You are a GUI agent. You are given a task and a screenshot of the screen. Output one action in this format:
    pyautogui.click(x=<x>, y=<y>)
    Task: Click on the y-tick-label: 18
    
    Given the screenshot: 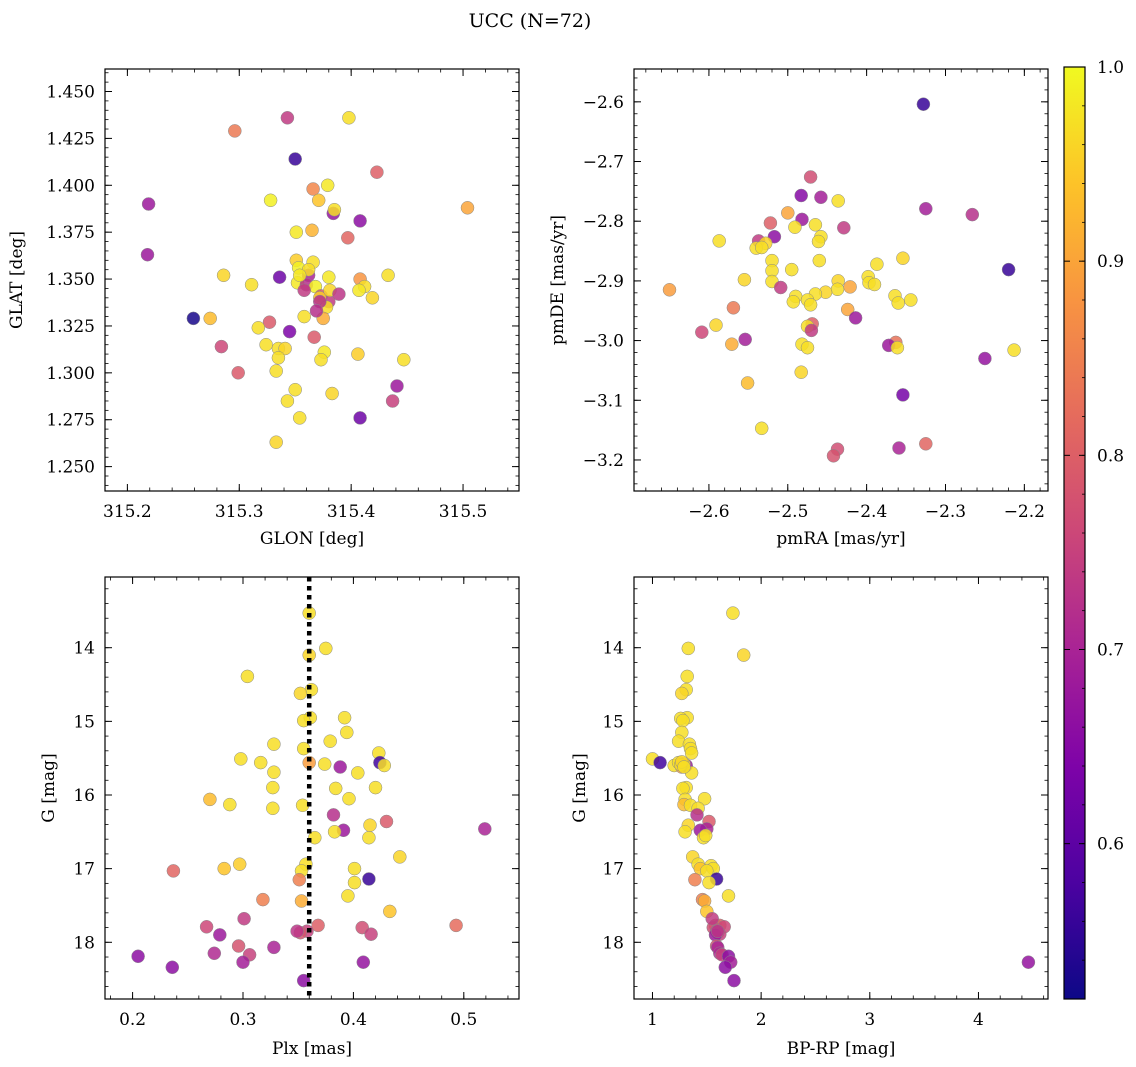 What is the action you would take?
    pyautogui.click(x=84, y=943)
    